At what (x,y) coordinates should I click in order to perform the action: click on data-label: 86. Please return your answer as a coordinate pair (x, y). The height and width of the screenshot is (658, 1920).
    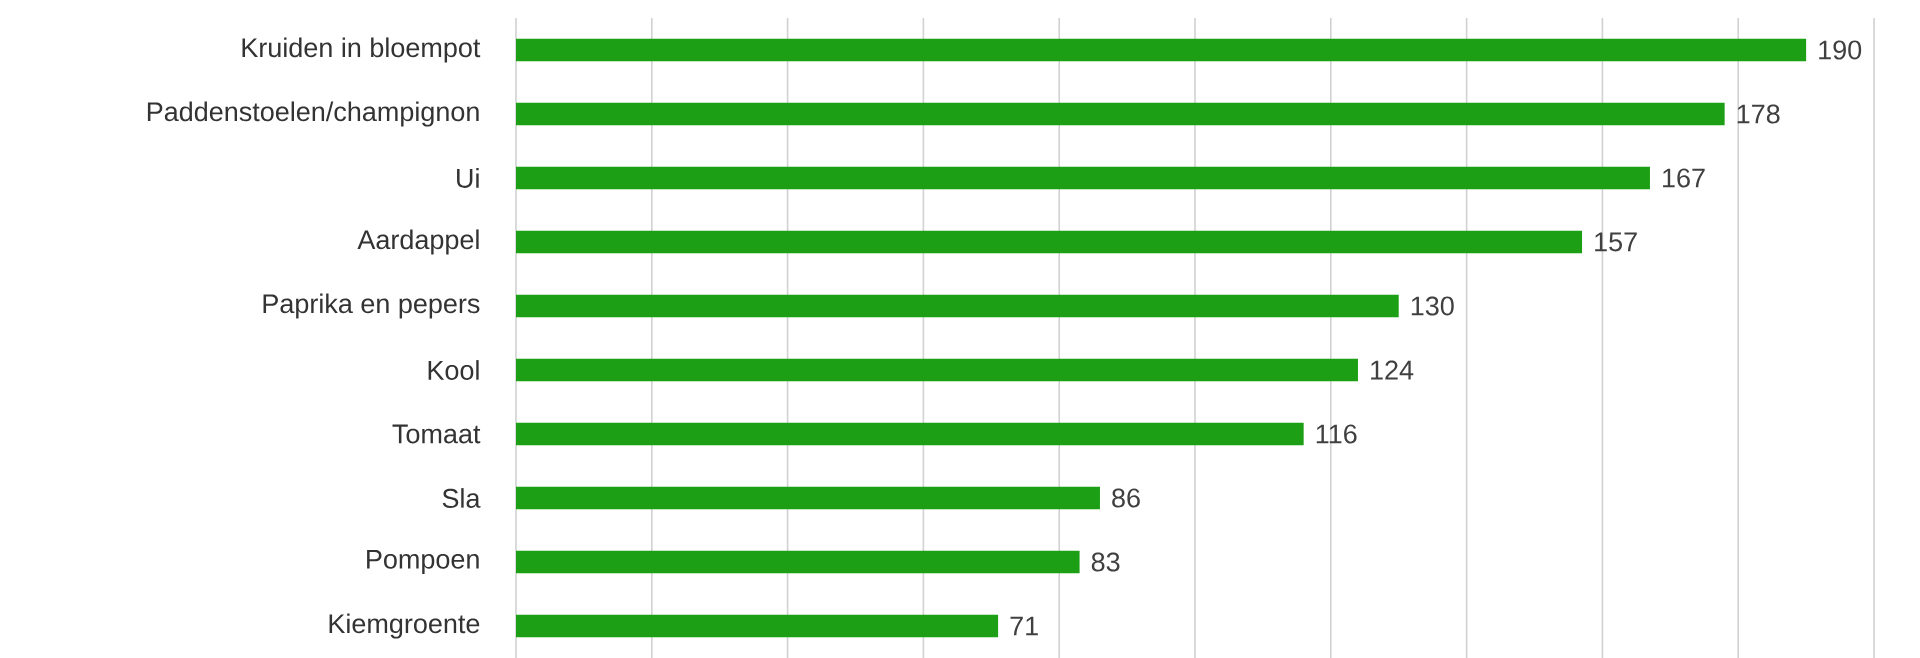
    Looking at the image, I should click on (1126, 498).